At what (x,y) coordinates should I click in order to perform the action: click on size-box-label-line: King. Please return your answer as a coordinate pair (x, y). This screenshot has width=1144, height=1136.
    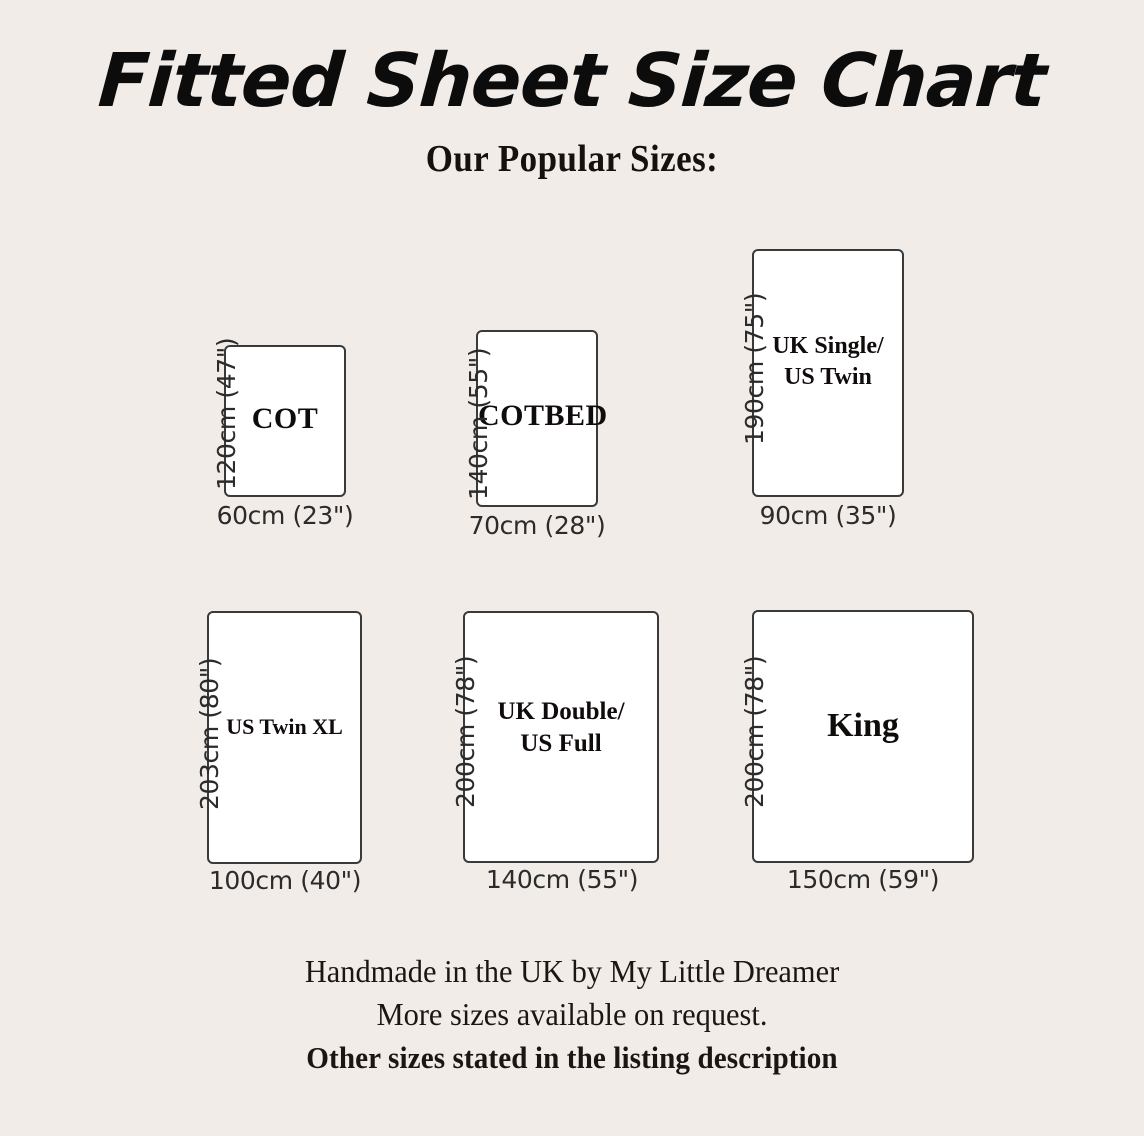
    Looking at the image, I should click on (863, 725).